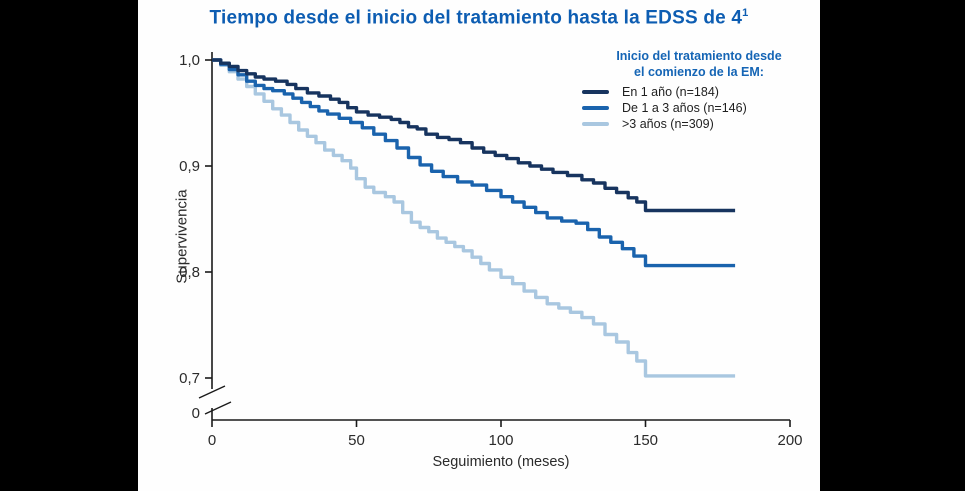 Image resolution: width=965 pixels, height=491 pixels. I want to click on y-zero-label: 0, so click(196, 413).